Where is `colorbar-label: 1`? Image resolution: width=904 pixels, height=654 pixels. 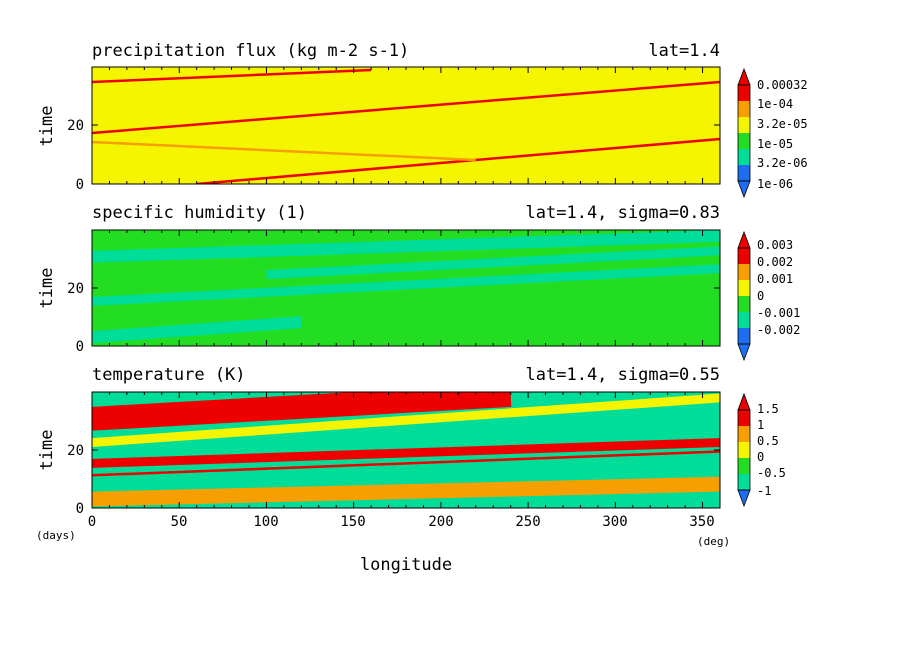 colorbar-label: 1 is located at coordinates (760, 425).